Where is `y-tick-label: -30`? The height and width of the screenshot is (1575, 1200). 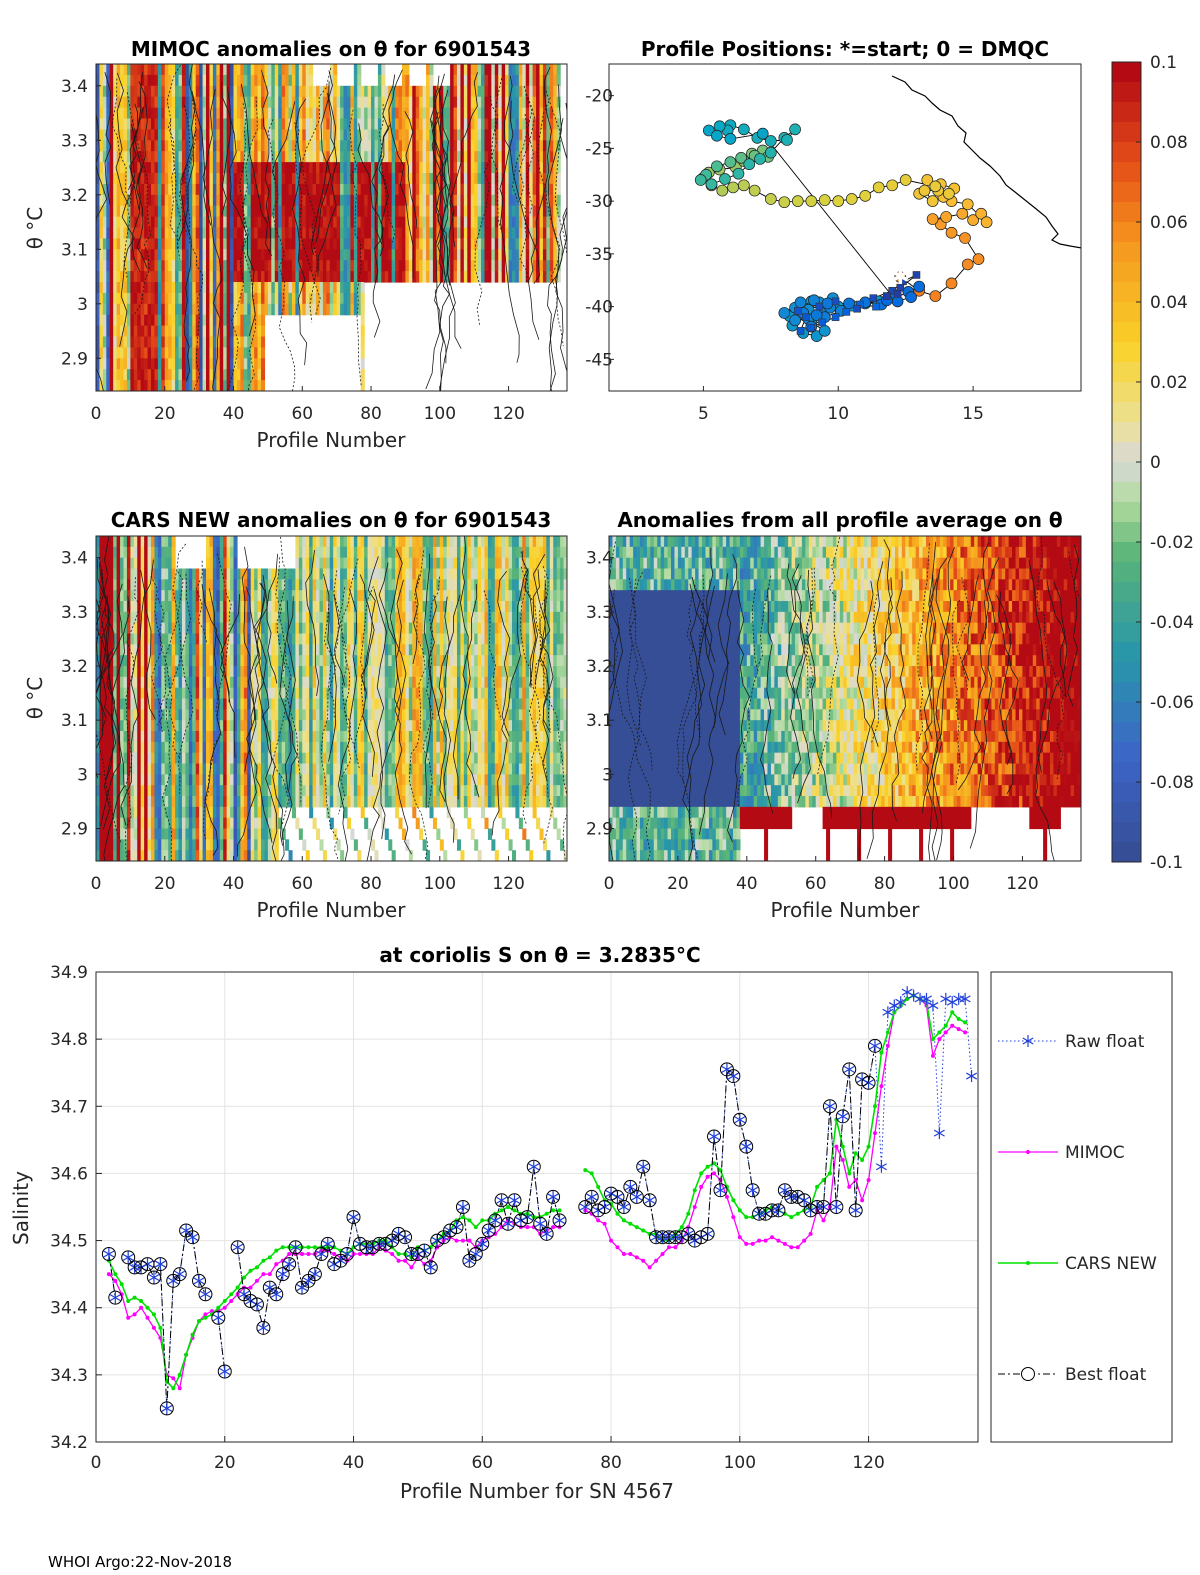
y-tick-label: -30 is located at coordinates (599, 202).